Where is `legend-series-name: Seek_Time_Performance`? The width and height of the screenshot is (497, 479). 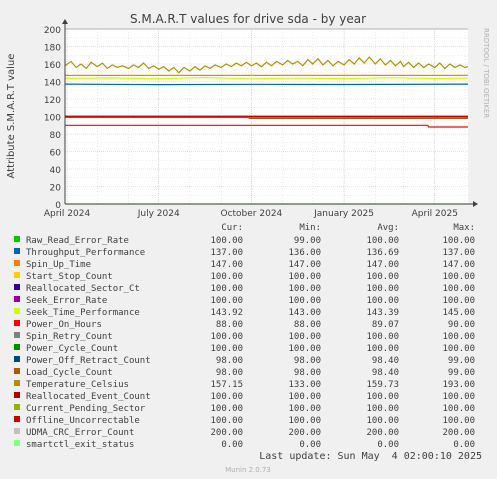 legend-series-name: Seek_Time_Performance is located at coordinates (83, 313).